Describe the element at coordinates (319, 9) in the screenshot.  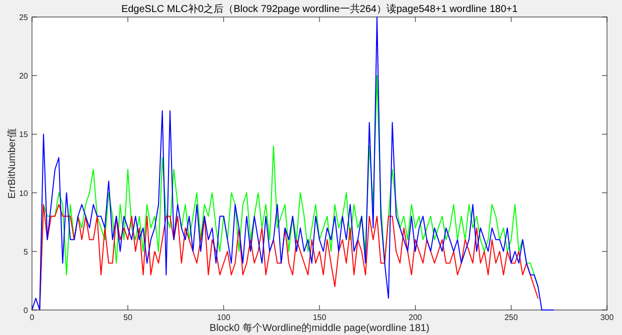
I see `chart-title: EdgeSLC MLC补0之后（Block 792page wordline一共264）读page548+1 wordline 180+1` at that location.